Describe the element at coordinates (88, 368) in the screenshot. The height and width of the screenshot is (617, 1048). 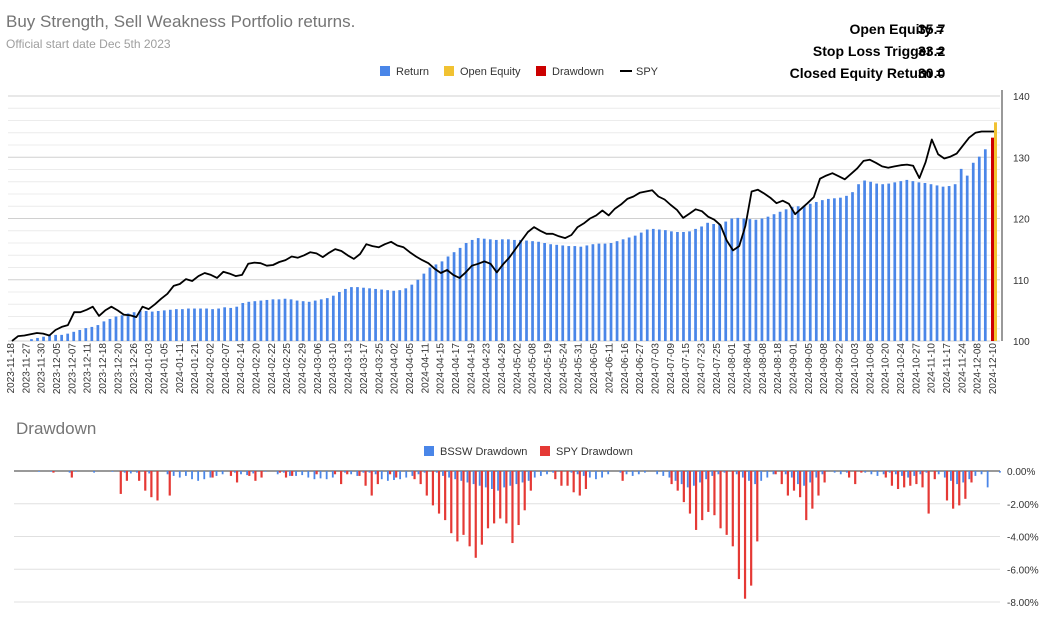
I see `x-tick-label: 2023-12-11` at that location.